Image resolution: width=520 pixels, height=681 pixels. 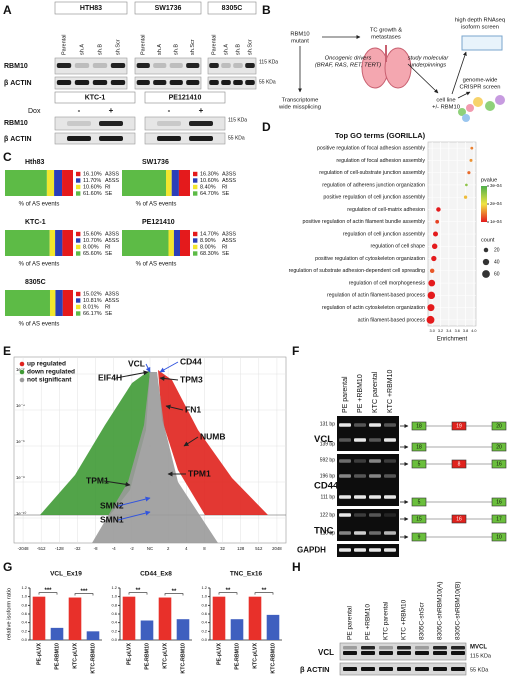 What do you see at coordinates (7, 10) in the screenshot?
I see `panel-letter: A` at bounding box center [7, 10].